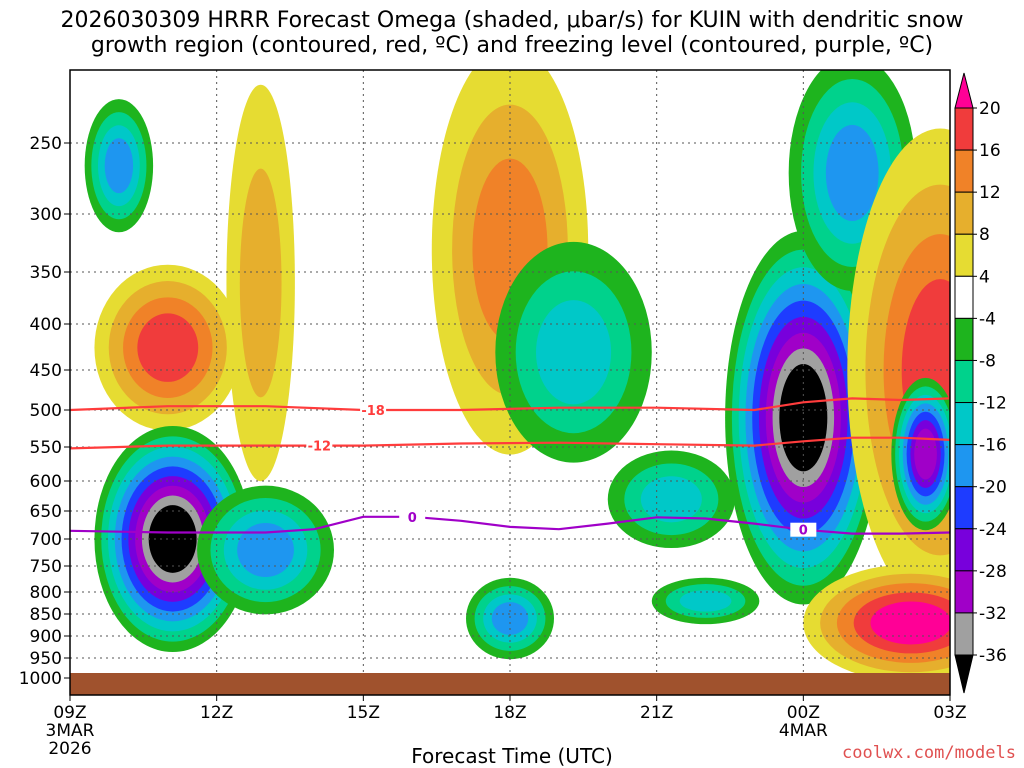 Image resolution: width=1024 pixels, height=768 pixels. Describe the element at coordinates (984, 277) in the screenshot. I see `colorbar-label: 4` at that location.